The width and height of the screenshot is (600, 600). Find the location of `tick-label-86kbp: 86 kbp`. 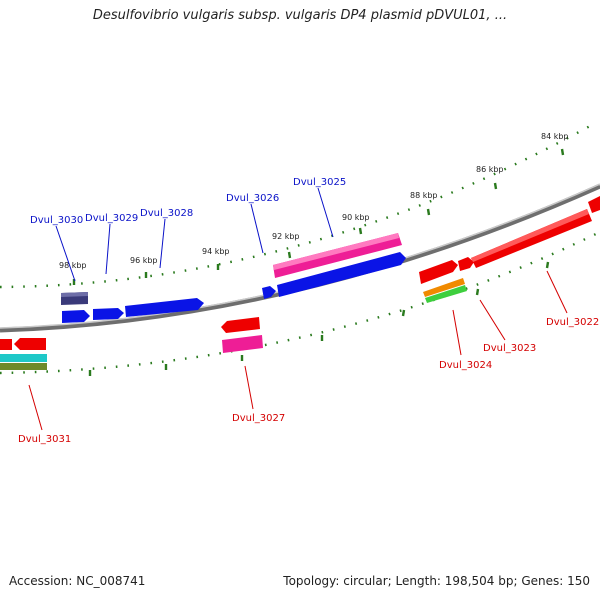

tick-label-86kbp: 86 kbp is located at coordinates (490, 169).